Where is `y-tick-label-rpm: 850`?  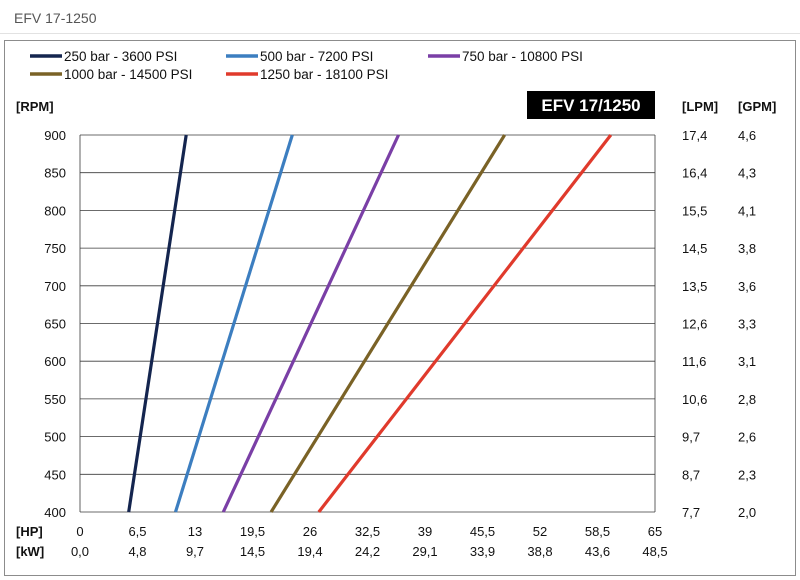
y-tick-label-rpm: 850 is located at coordinates (55, 173).